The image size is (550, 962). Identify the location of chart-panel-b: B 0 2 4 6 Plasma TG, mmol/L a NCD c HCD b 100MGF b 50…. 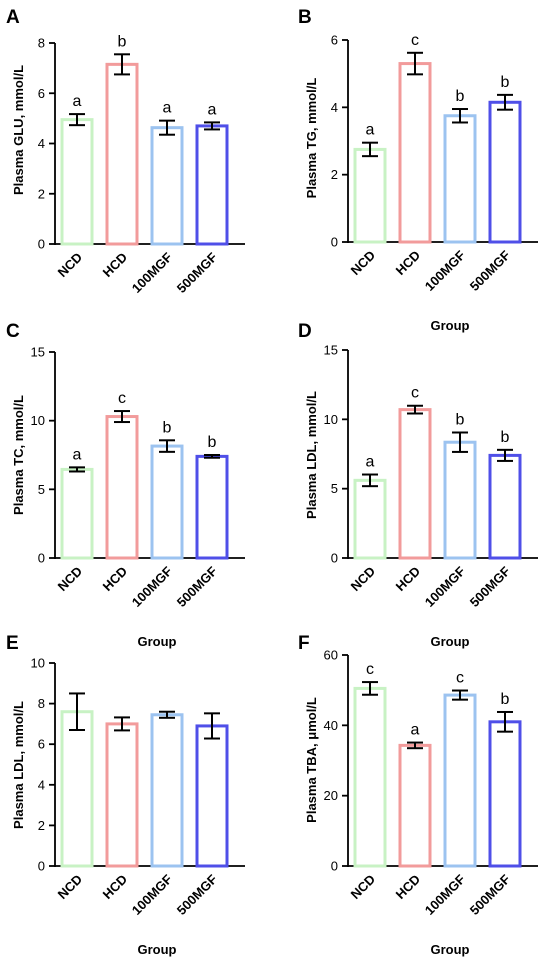
(418, 170).